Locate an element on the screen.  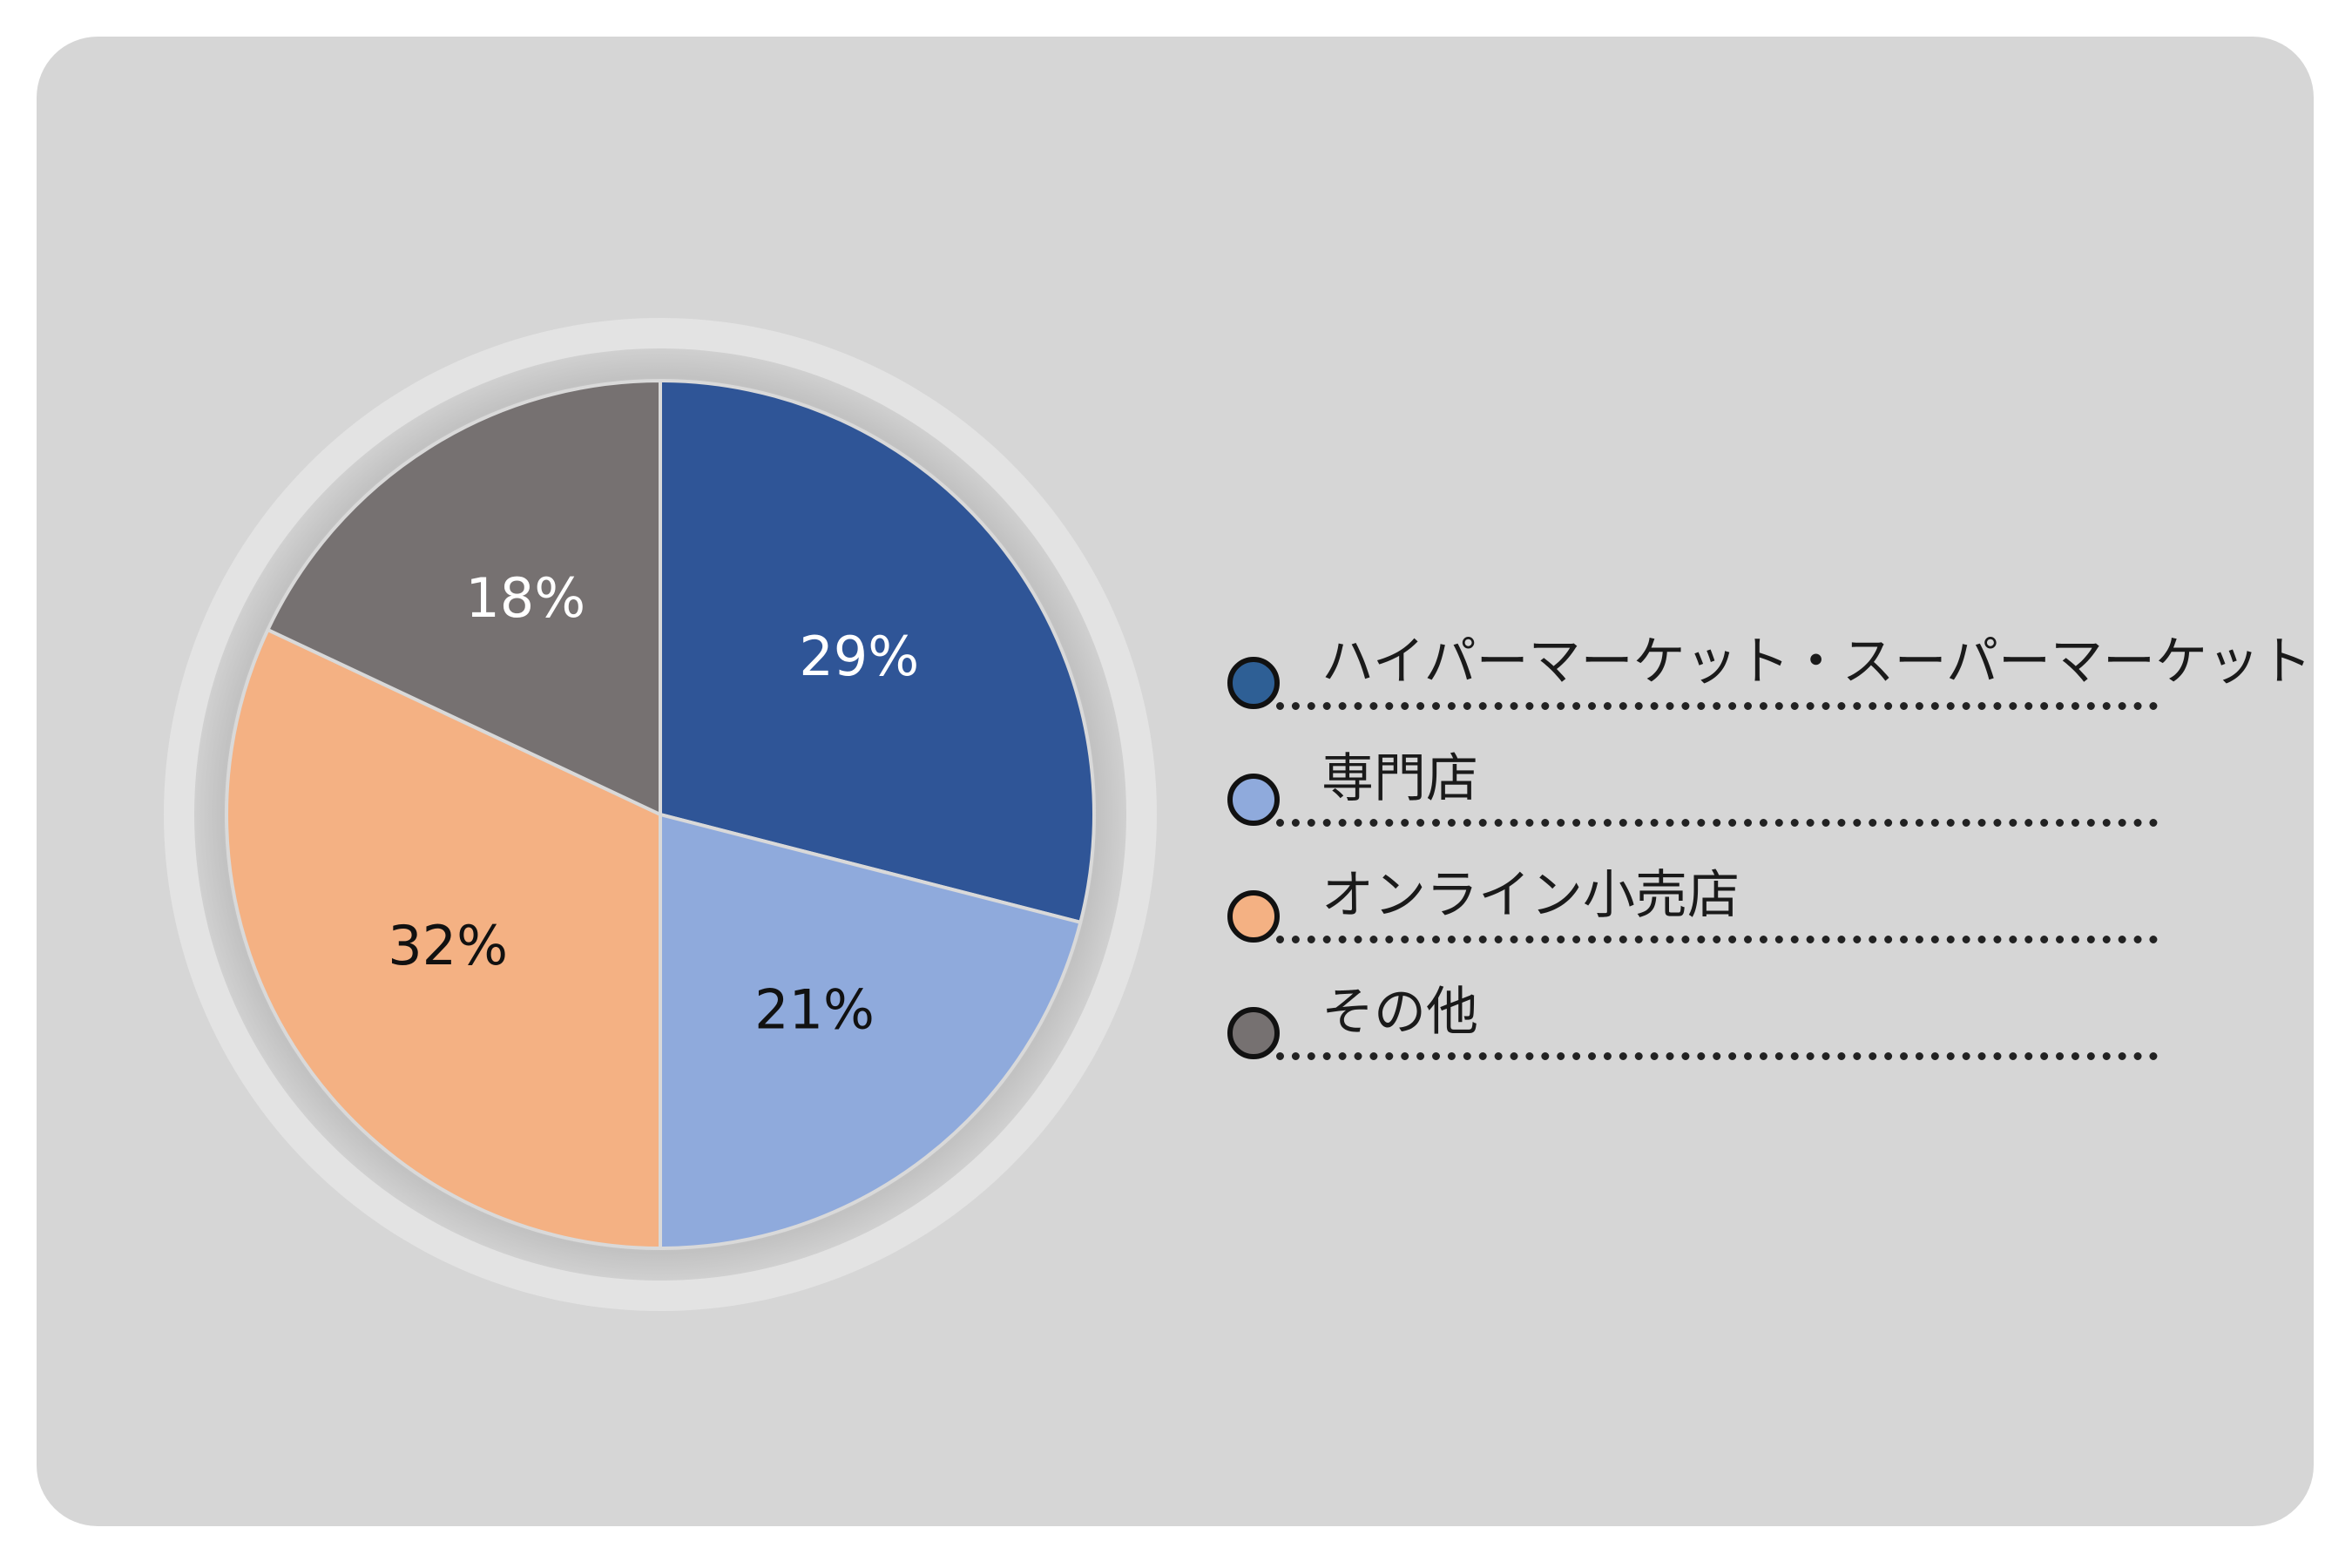
pie-slice-online-retailer is located at coordinates (443, 938).